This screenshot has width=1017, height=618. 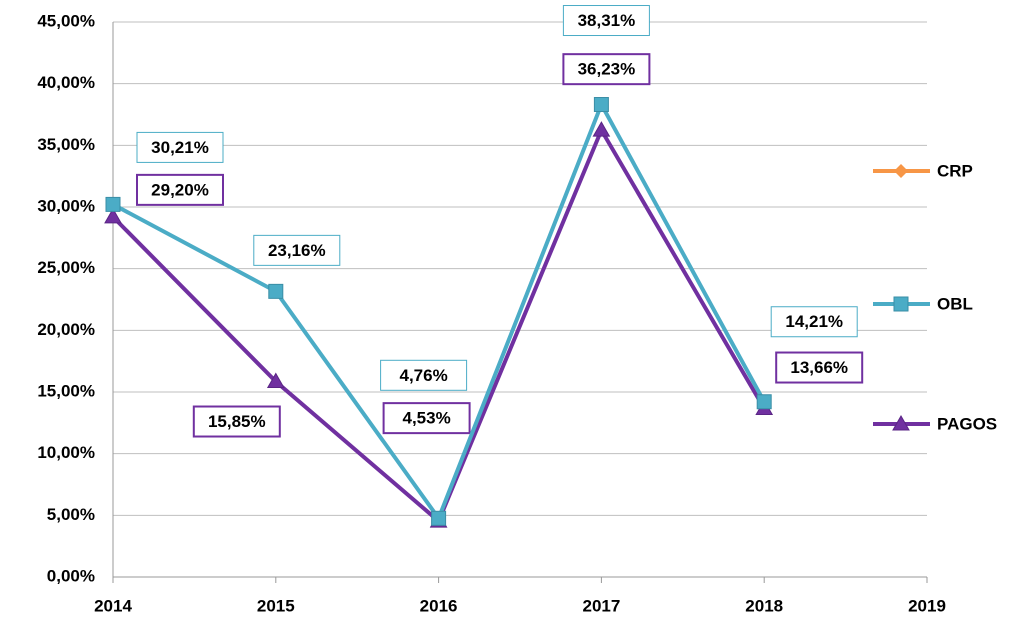 I want to click on data-label: 4,53%, so click(x=426, y=418).